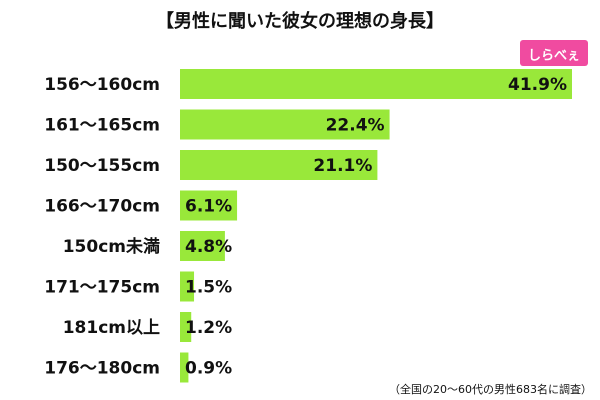  What do you see at coordinates (490, 389) in the screenshot?
I see `footnote: （全国の20～60代の男性683名に調査）` at bounding box center [490, 389].